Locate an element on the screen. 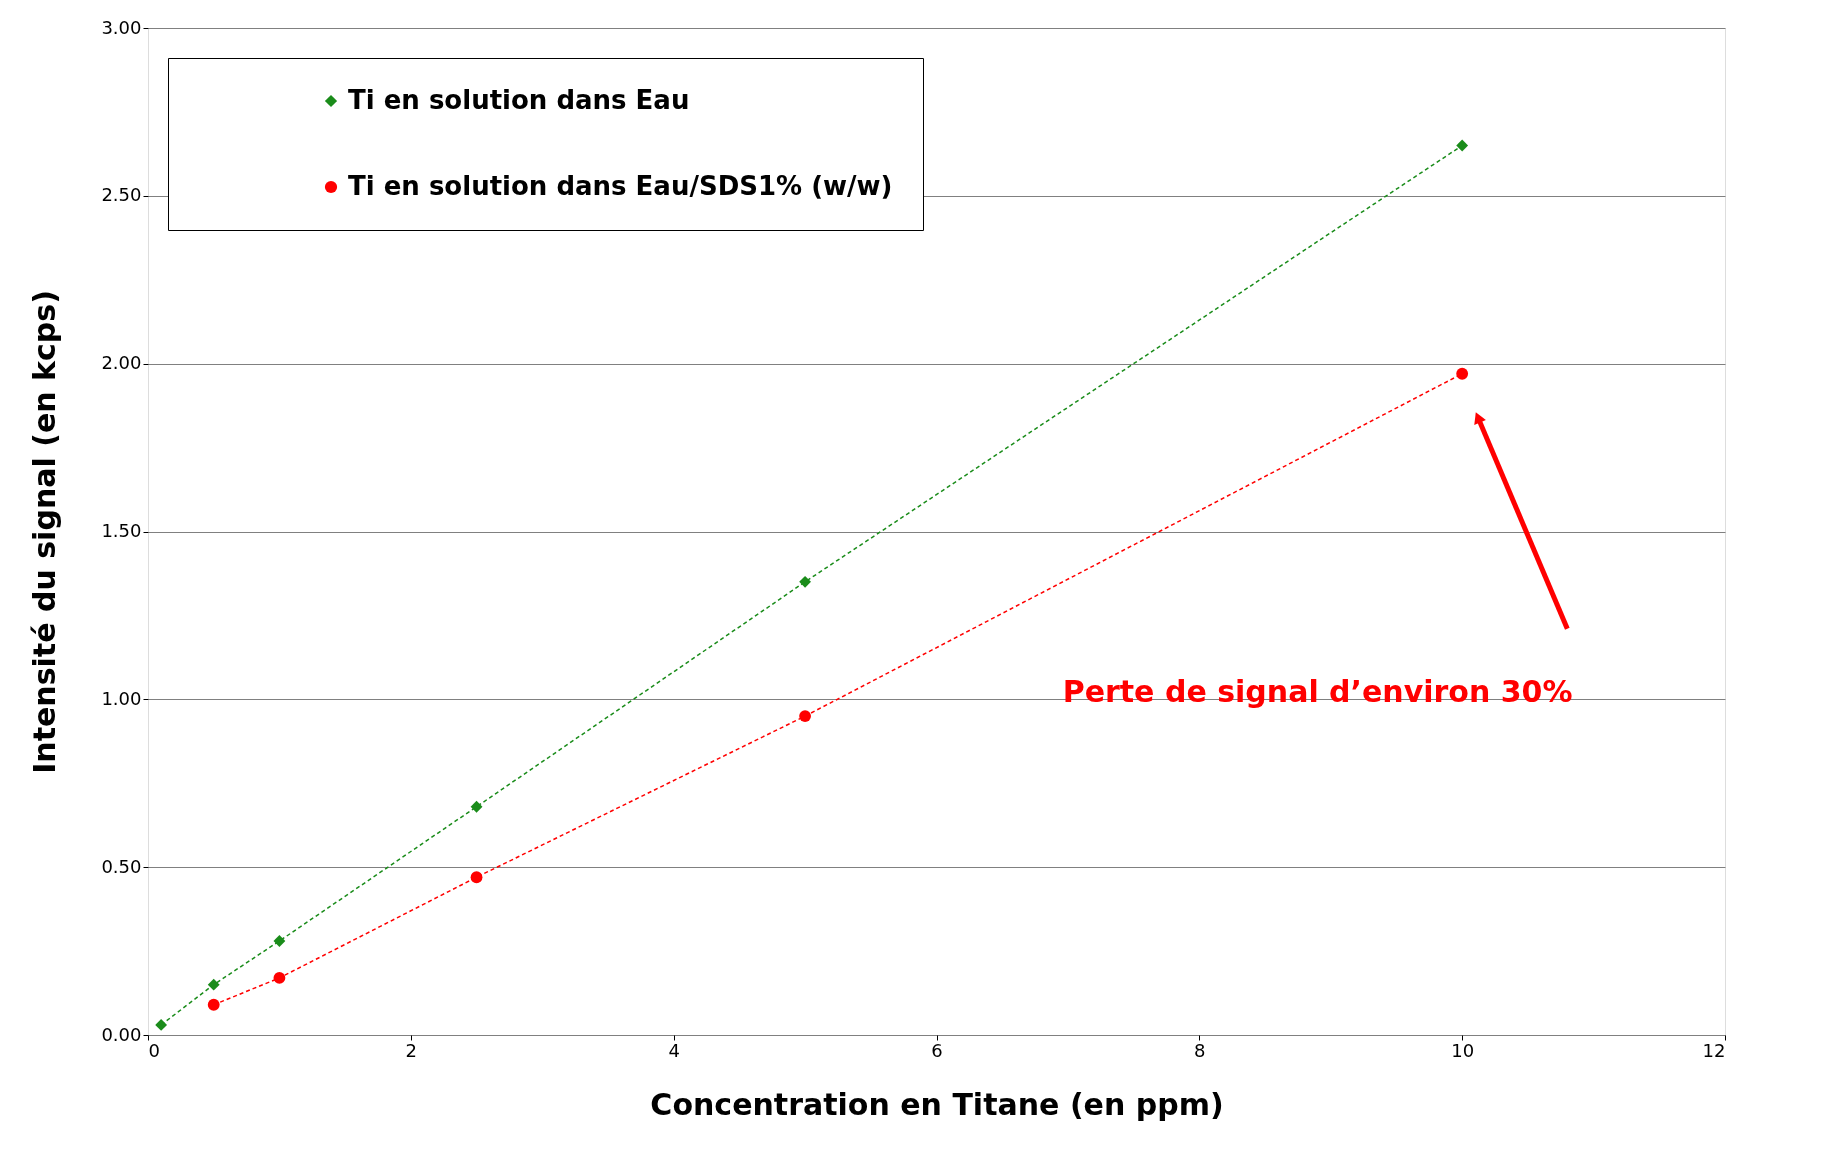 This screenshot has height=1151, width=1837. x-tick-label: 10 is located at coordinates (1463, 1050).